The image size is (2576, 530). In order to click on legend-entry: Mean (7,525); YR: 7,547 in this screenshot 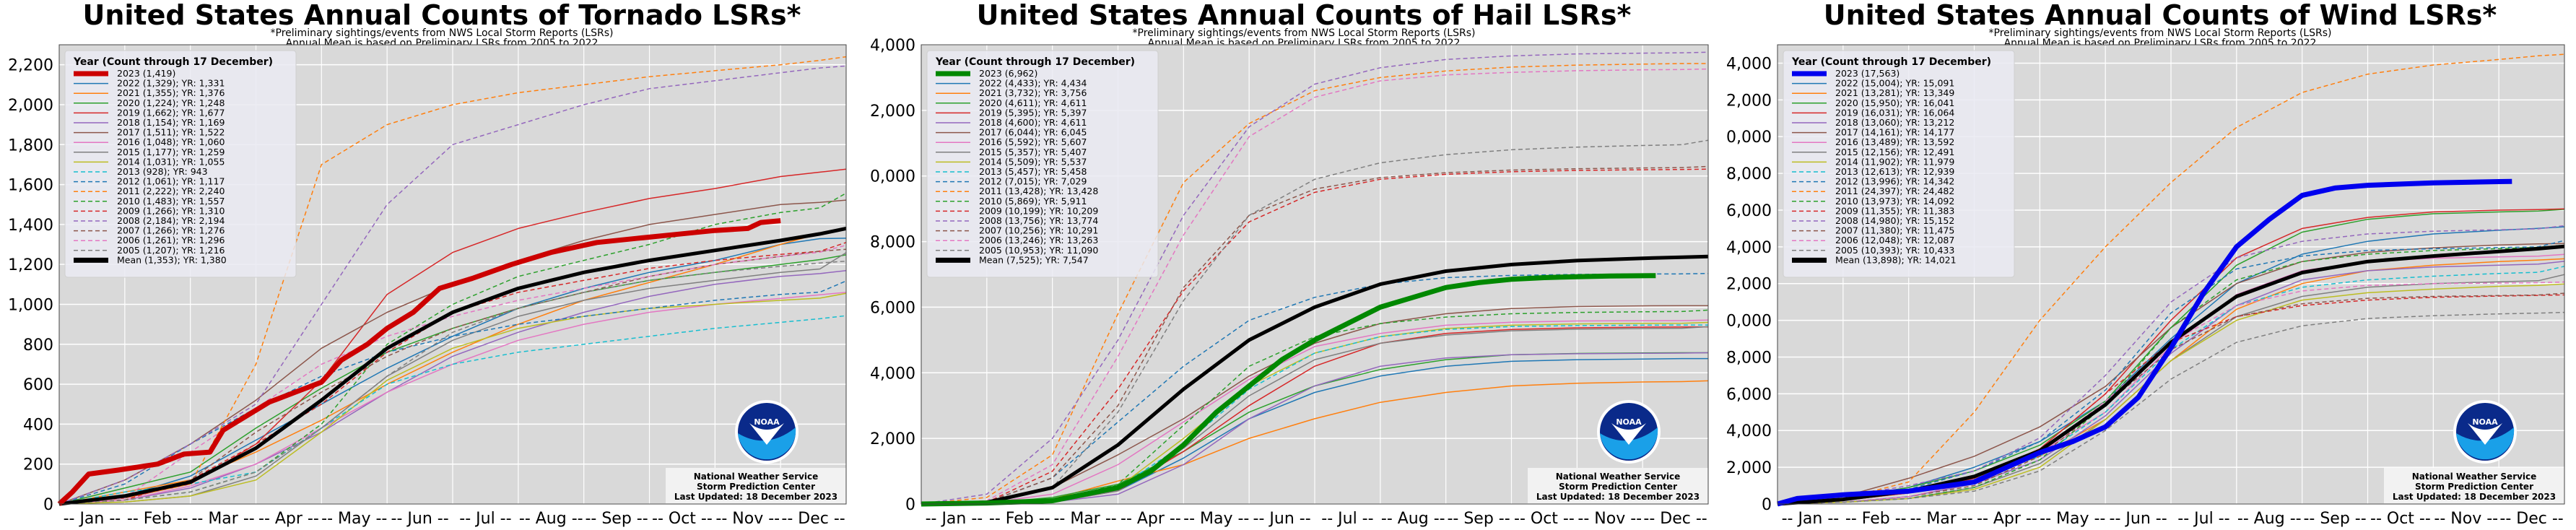, I will do `click(1034, 259)`.